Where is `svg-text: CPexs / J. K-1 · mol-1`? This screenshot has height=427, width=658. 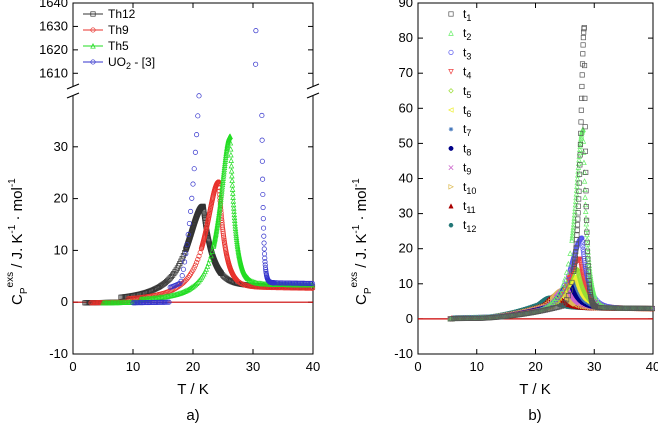 svg-text: CPexs / J. K-1 · mol-1 is located at coordinates (361, 241).